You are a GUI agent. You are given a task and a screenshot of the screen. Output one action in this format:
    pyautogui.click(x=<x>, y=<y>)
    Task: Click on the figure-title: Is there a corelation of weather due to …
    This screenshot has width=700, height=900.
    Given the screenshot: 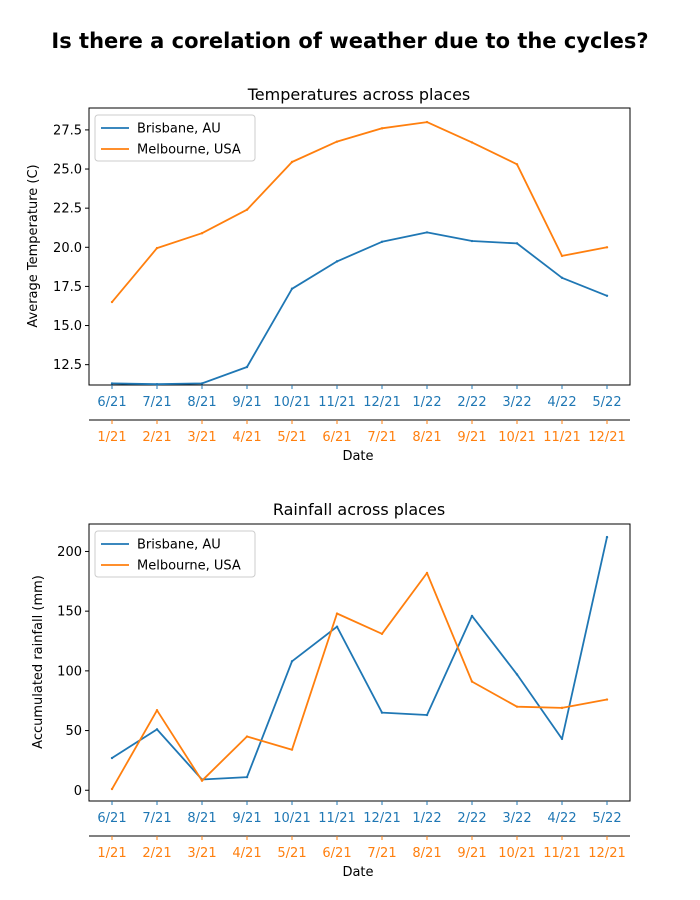 What is the action you would take?
    pyautogui.click(x=349, y=41)
    